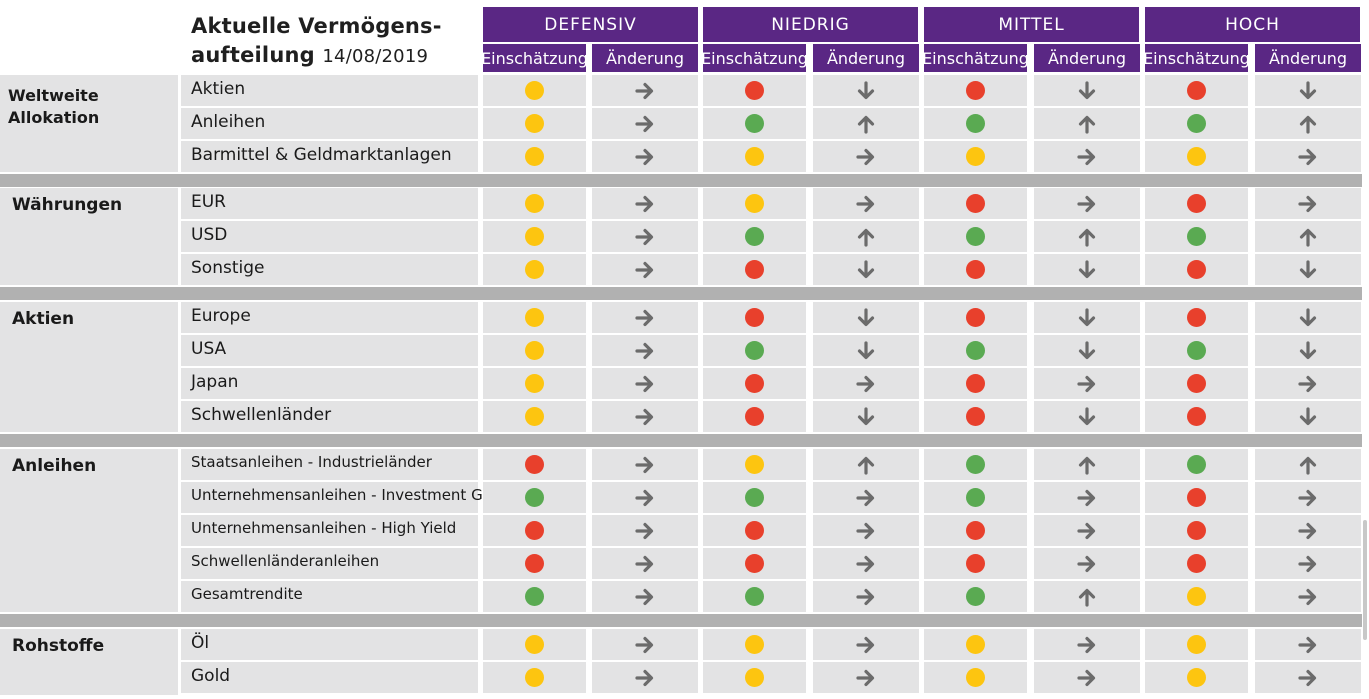 The image size is (1369, 699). I want to click on row-label: Europe, so click(221, 316).